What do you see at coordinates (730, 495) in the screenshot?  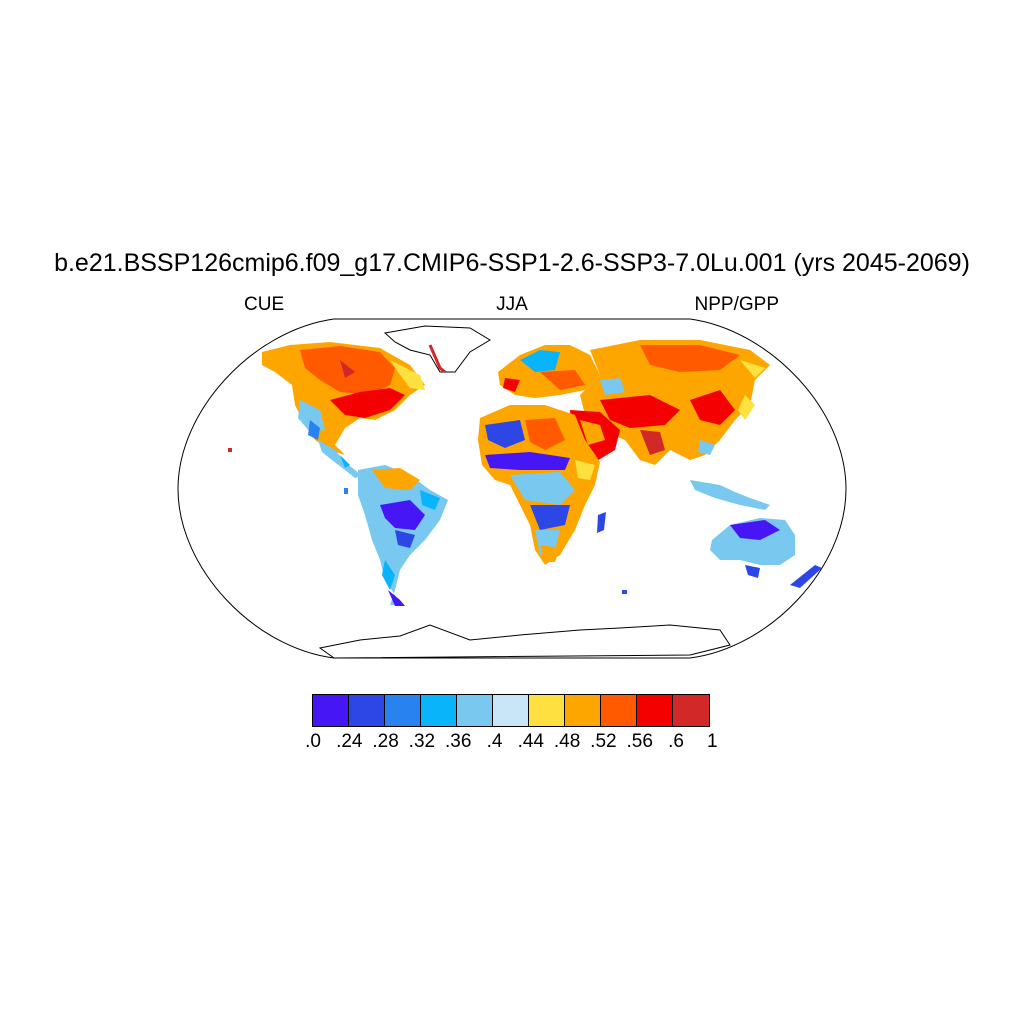 I see `indonesia` at bounding box center [730, 495].